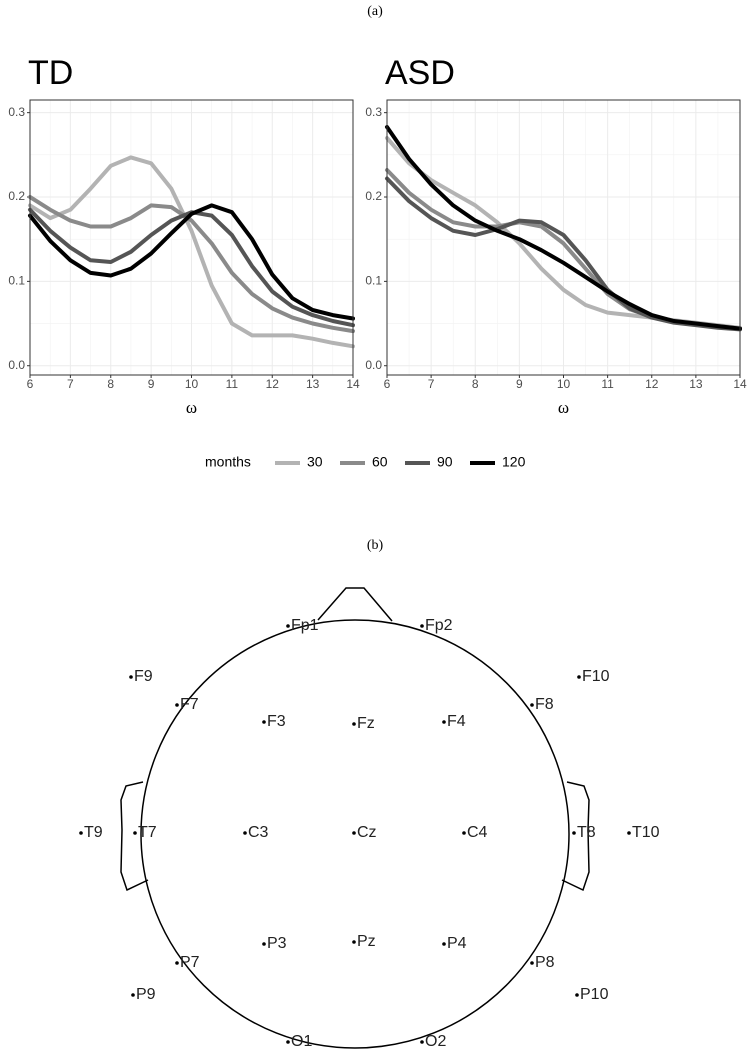  Describe the element at coordinates (258, 832) in the screenshot. I see `electrode-label: C3` at that location.